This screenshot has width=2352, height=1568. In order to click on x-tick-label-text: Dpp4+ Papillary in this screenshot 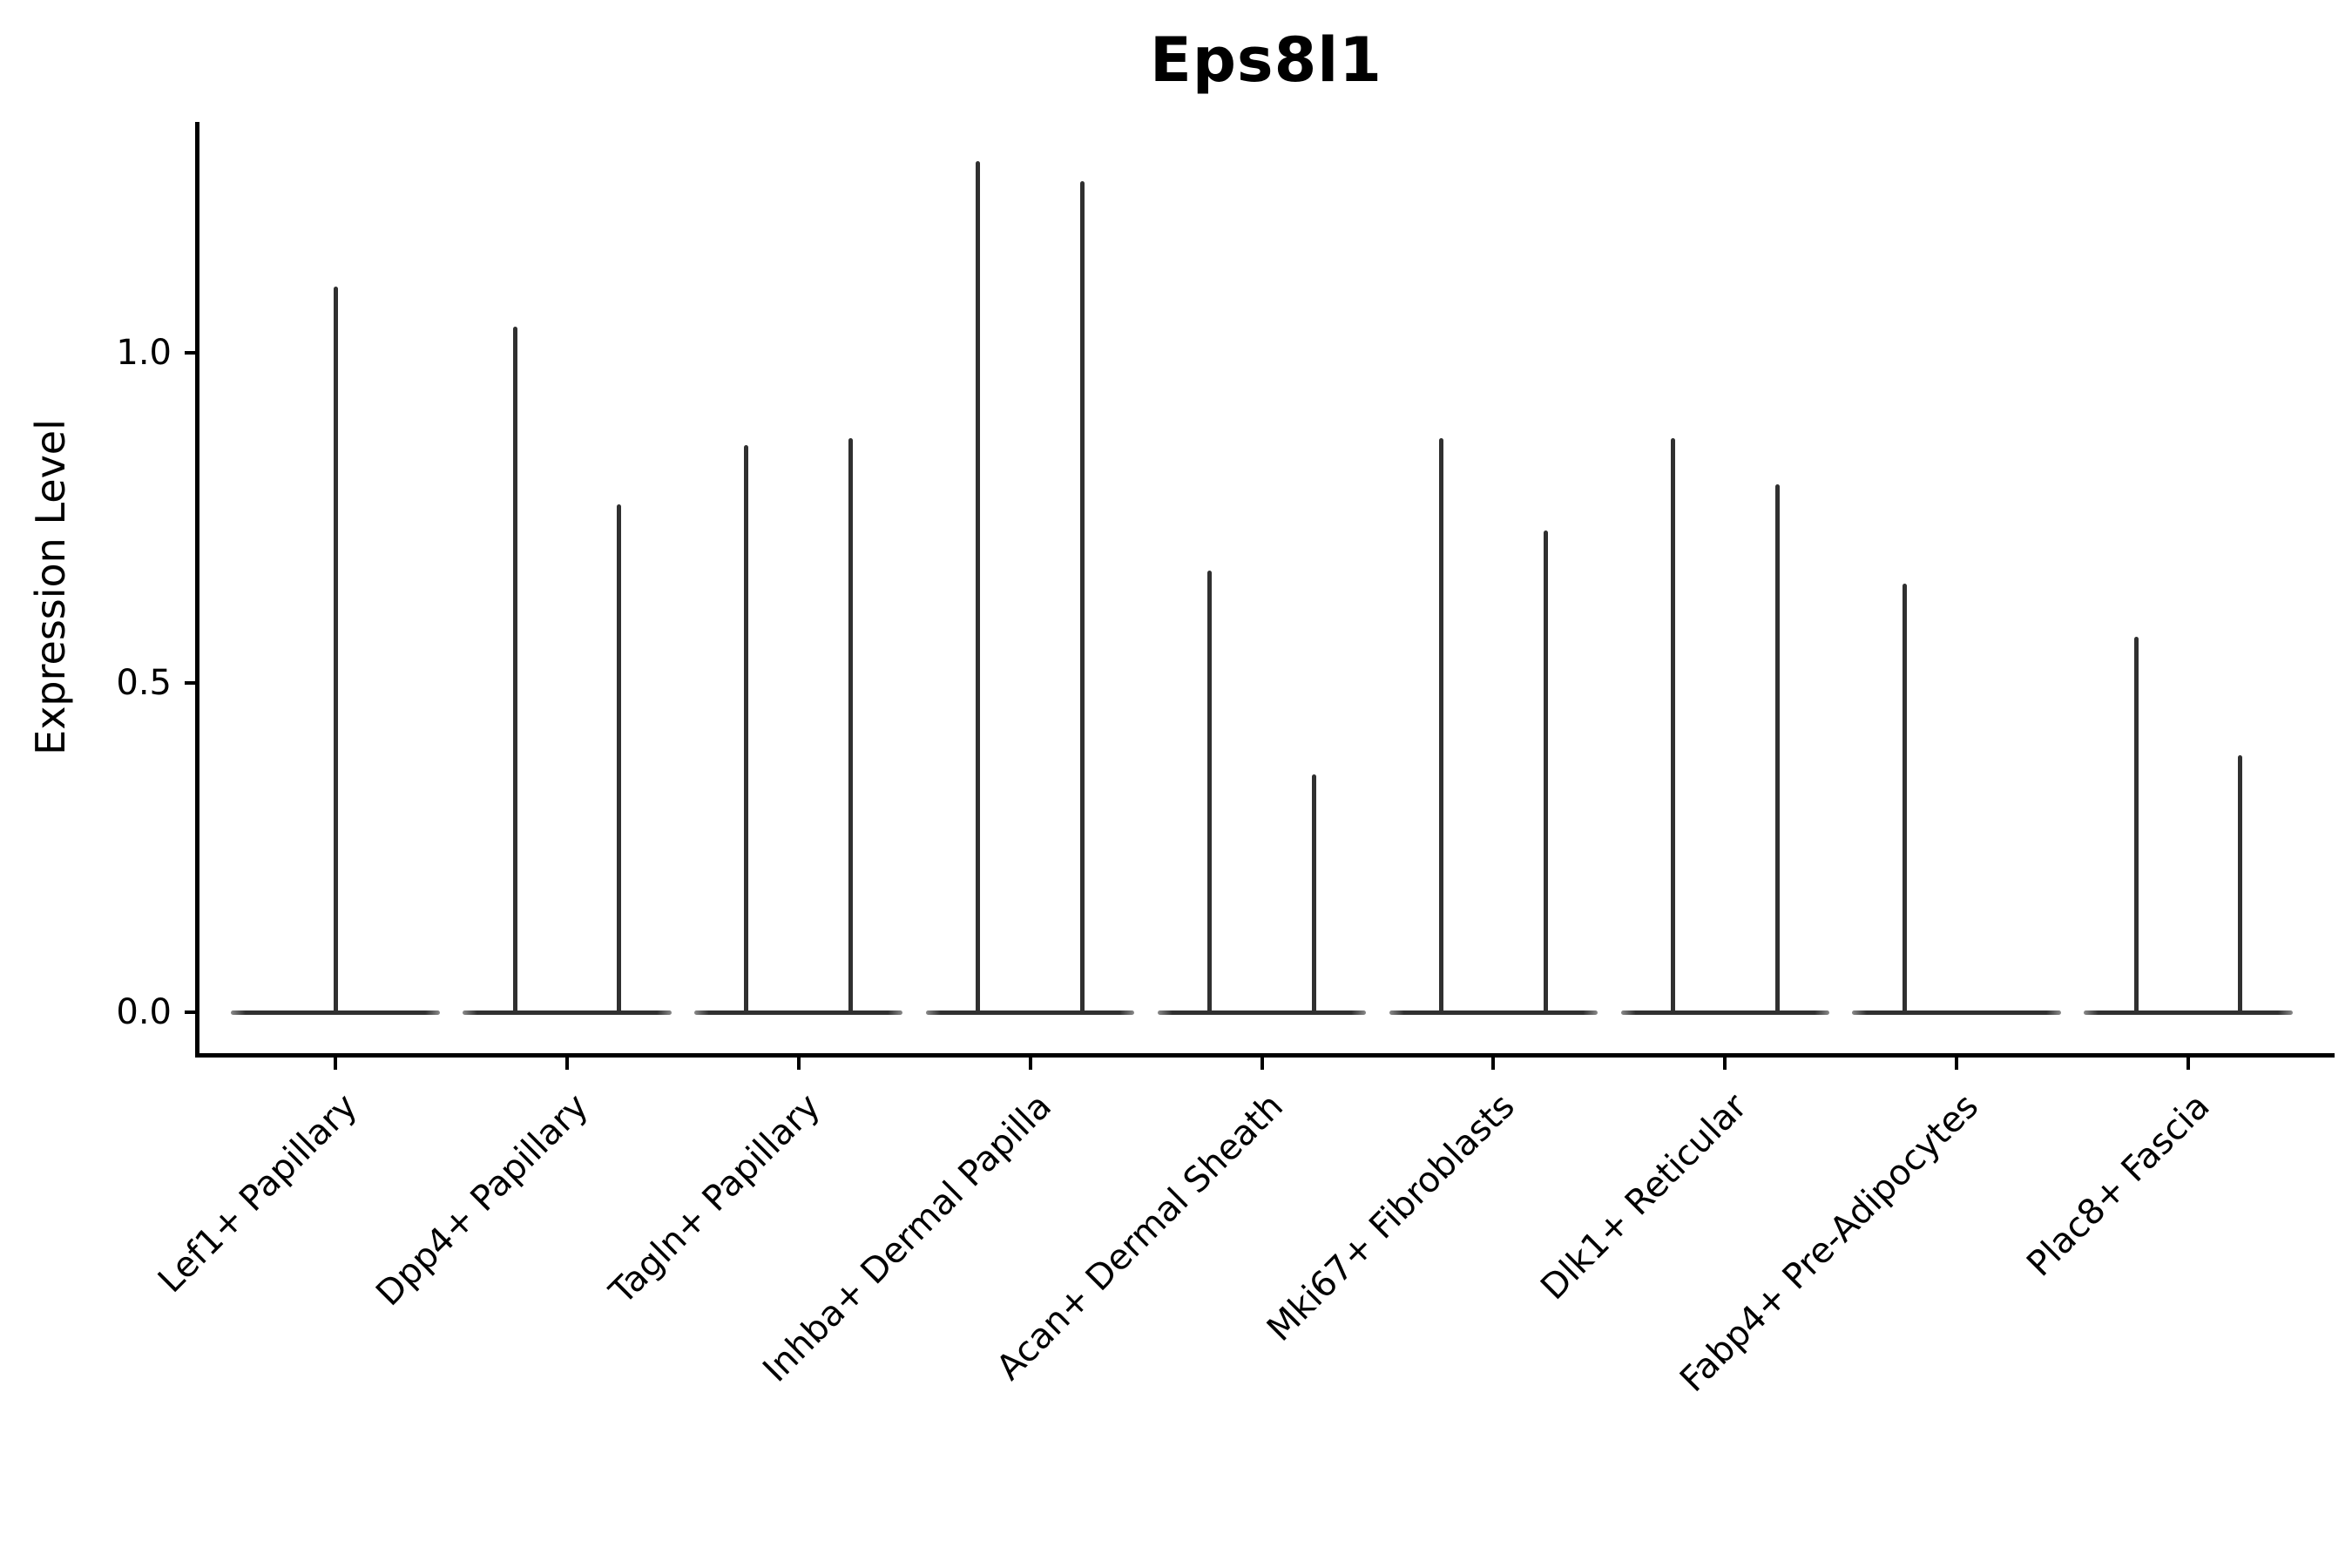, I will do `click(482, 1200)`.